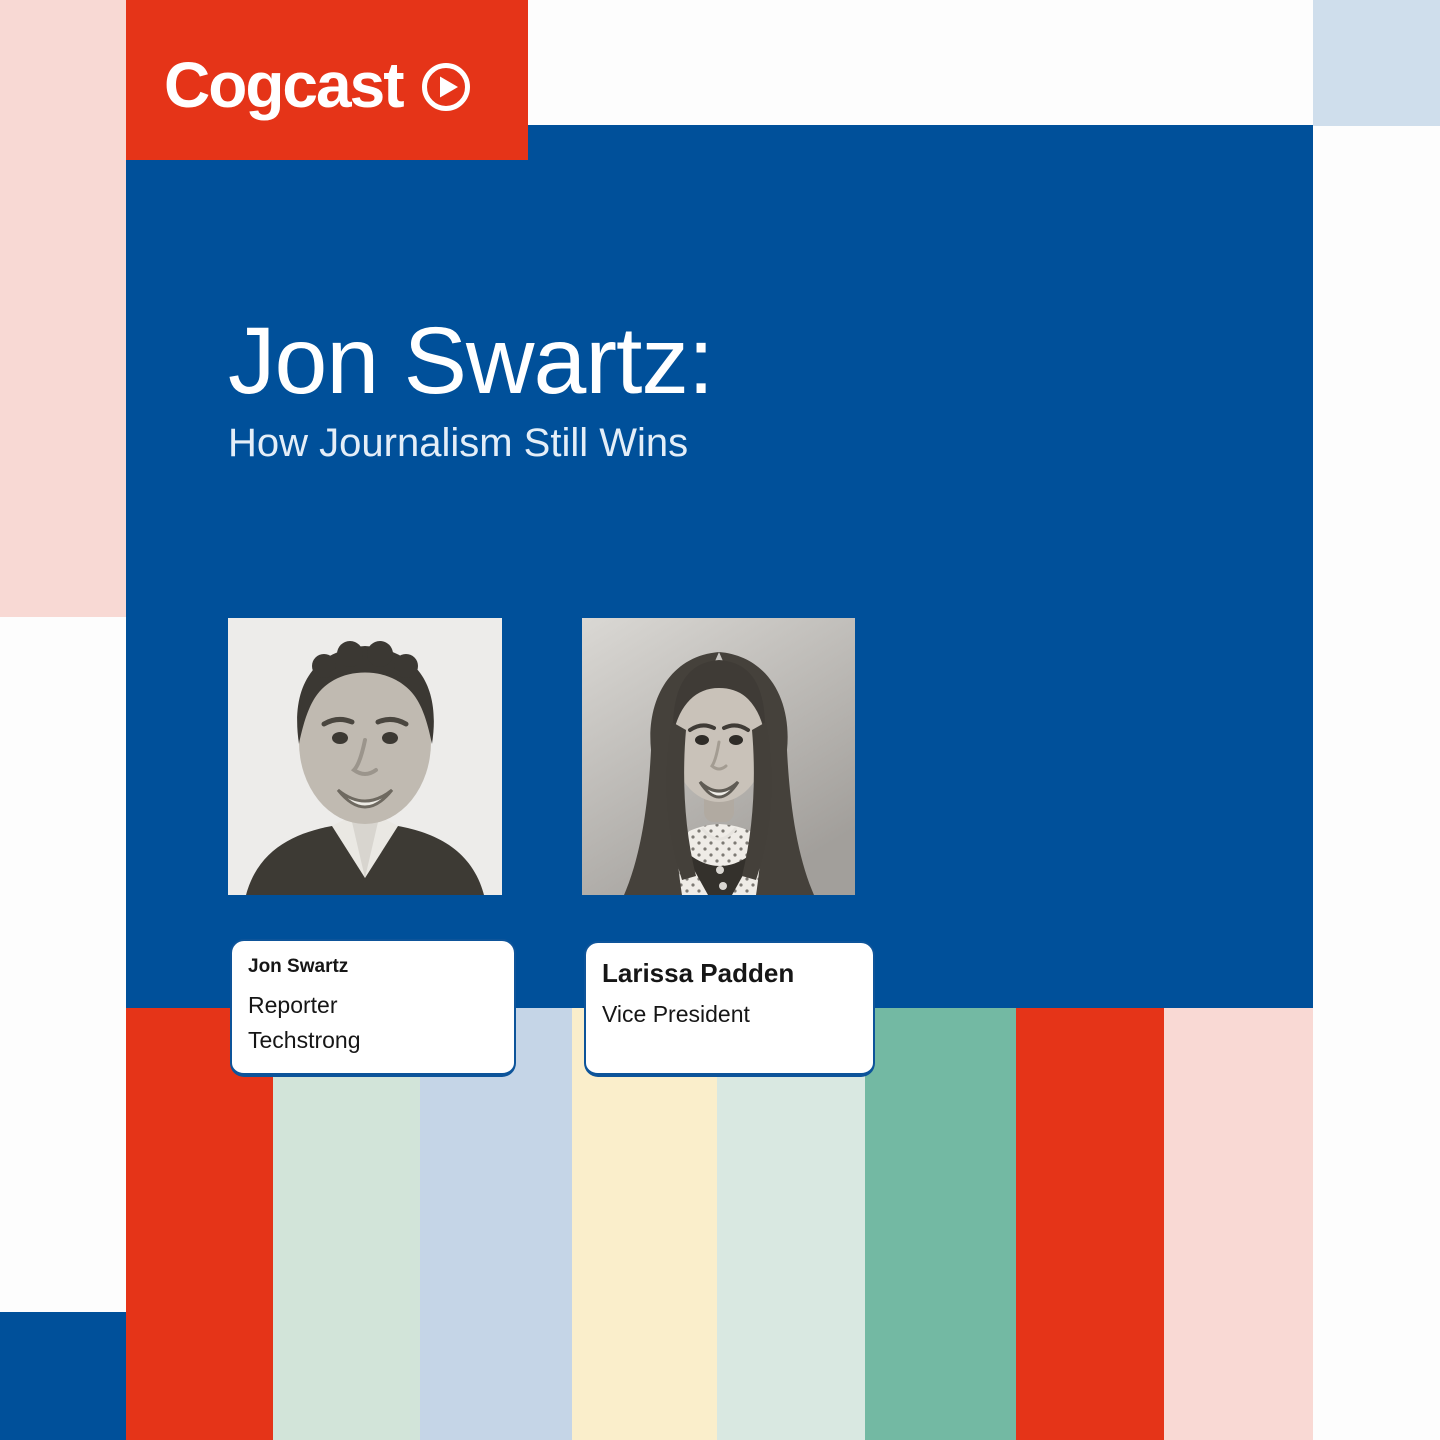  Describe the element at coordinates (446, 87) in the screenshot. I see `play-icon` at that location.